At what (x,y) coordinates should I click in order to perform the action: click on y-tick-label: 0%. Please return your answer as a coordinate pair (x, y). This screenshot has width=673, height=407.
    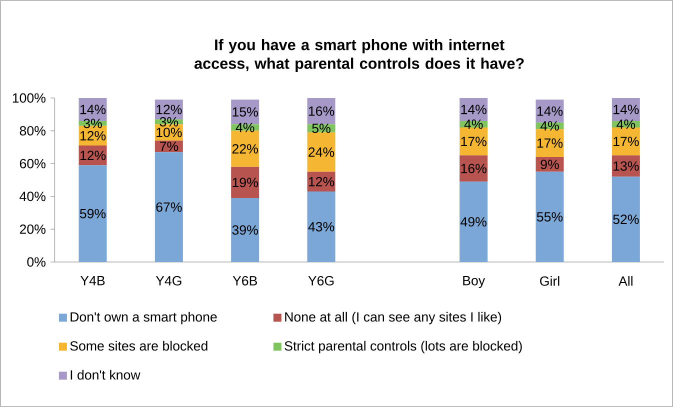
    Looking at the image, I should click on (36, 262).